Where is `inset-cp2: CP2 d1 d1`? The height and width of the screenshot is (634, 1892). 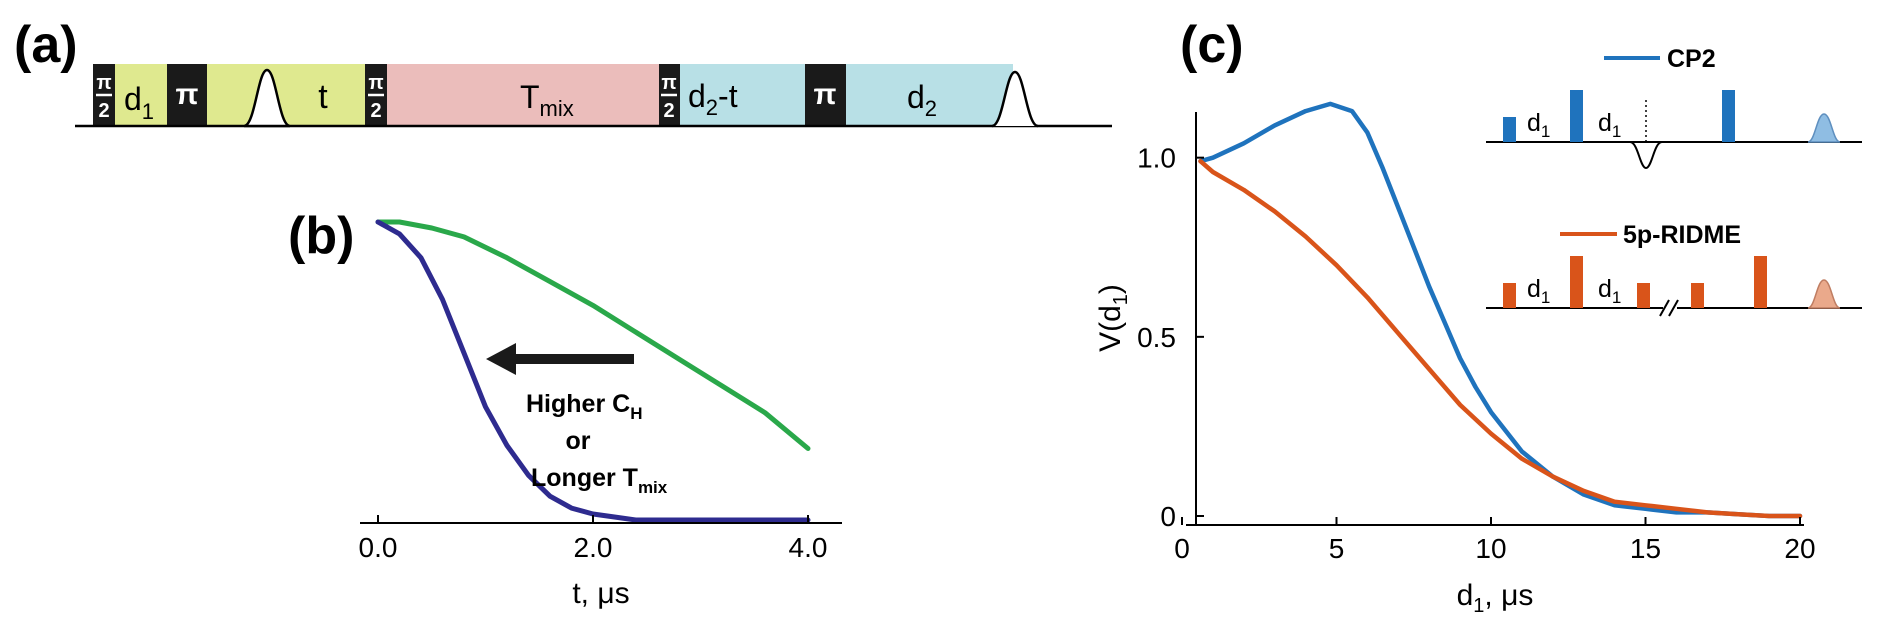 inset-cp2: CP2 d1 d1 is located at coordinates (1674, 107).